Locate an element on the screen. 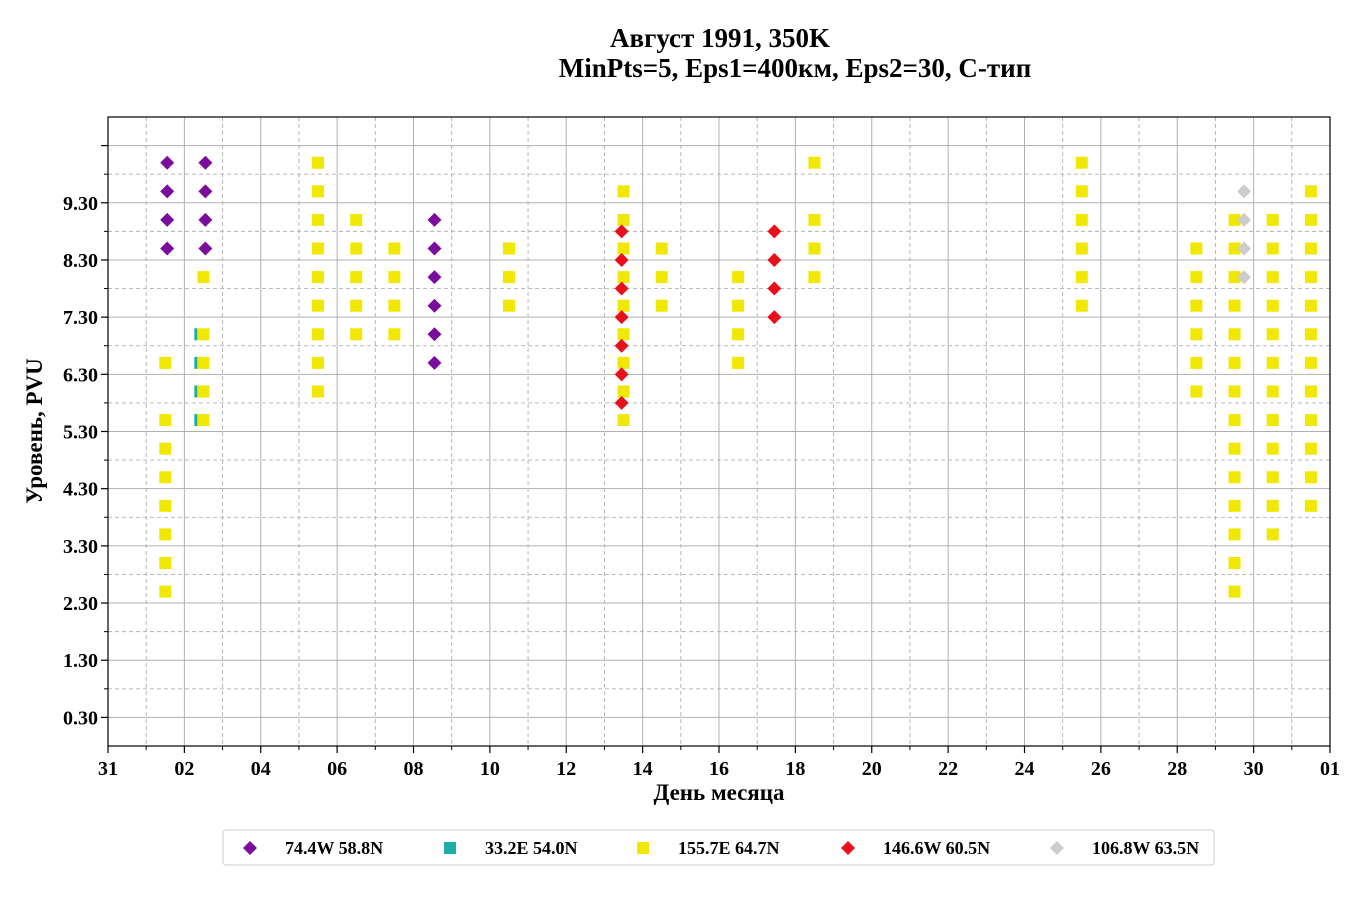  legend-item: 33.2E 54.0N is located at coordinates (511, 848).